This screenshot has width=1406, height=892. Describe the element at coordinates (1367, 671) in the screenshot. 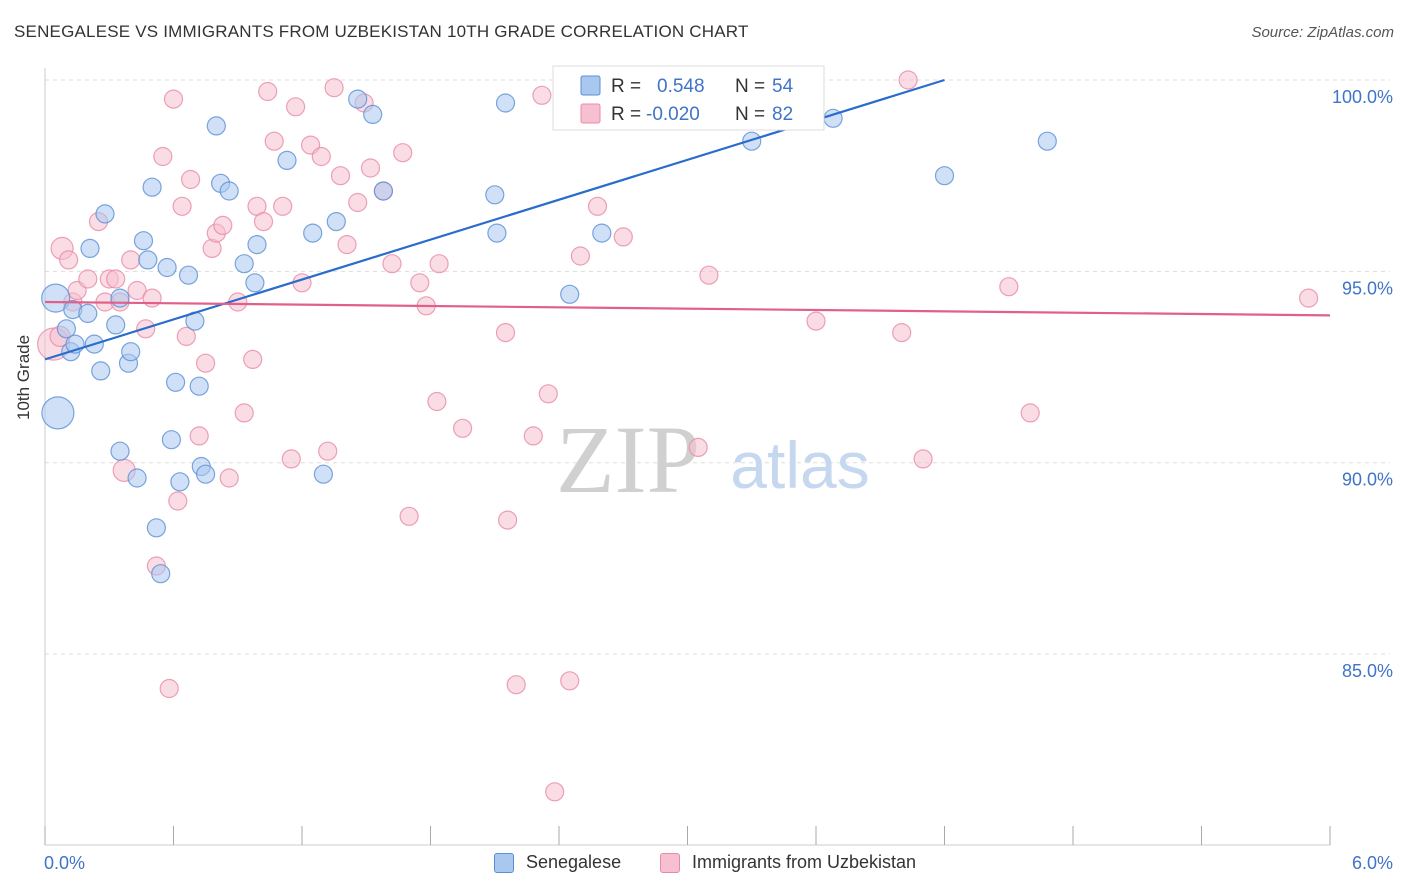

I see `y-tick-label: 85.0%` at that location.